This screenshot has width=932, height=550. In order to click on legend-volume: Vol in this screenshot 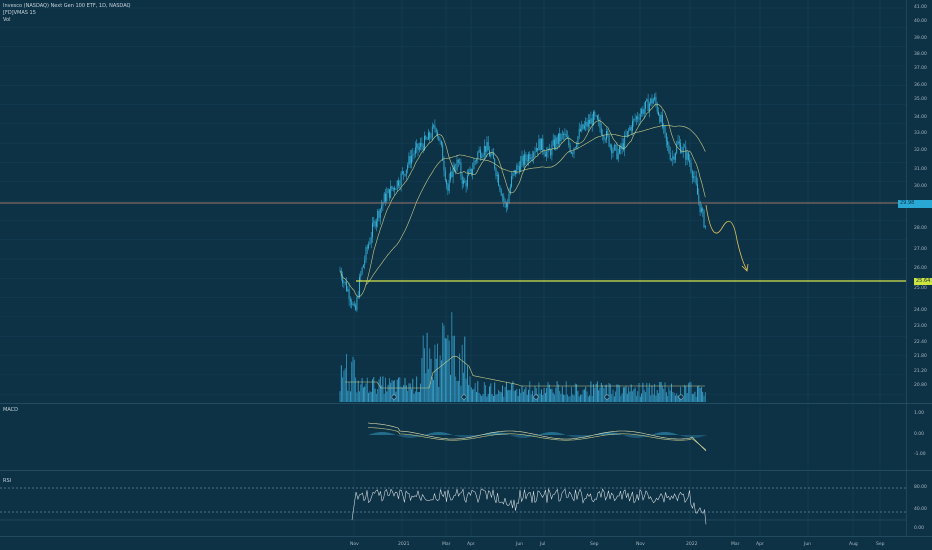, I will do `click(7, 20)`.